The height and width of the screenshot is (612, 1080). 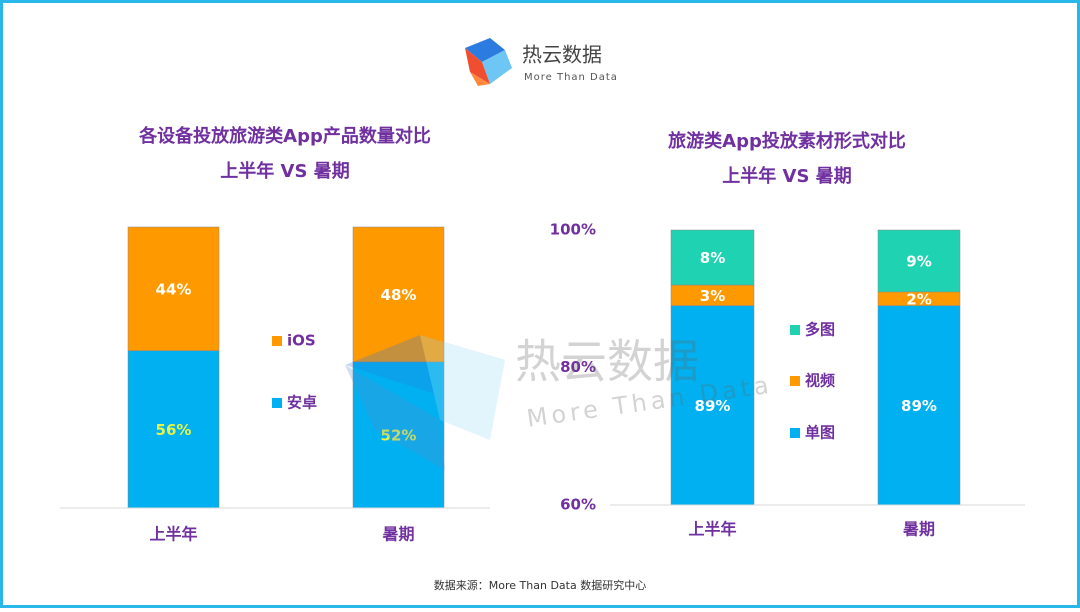 I want to click on value-label: 44%, so click(x=174, y=289).